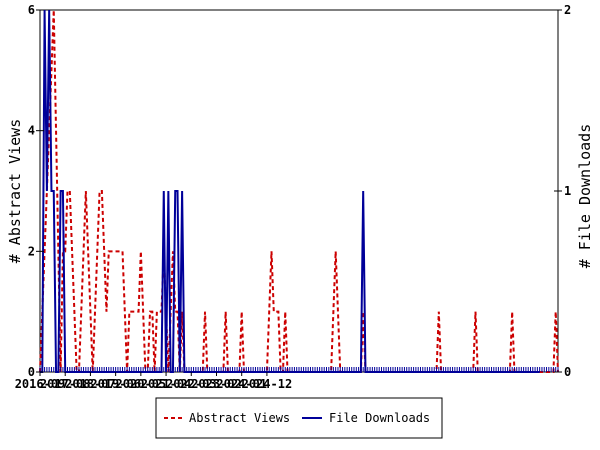 This screenshot has height=450, width=600. I want to click on x-tick-label: 2016-09, so click(40, 384).